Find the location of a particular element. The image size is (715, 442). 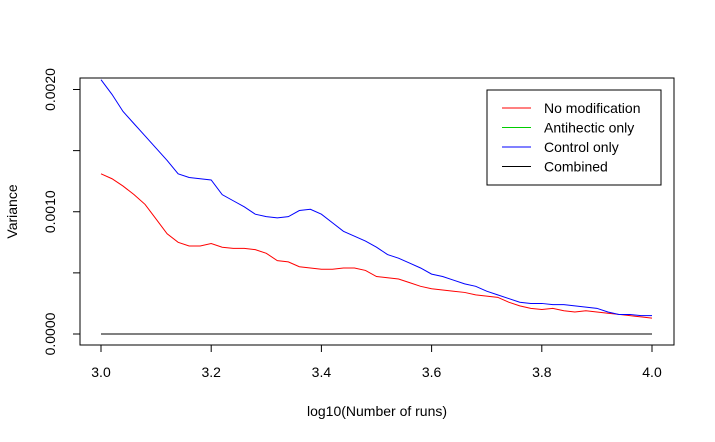

y-axis: 0.0000 0.0010 0.0020 is located at coordinates (61, 211).